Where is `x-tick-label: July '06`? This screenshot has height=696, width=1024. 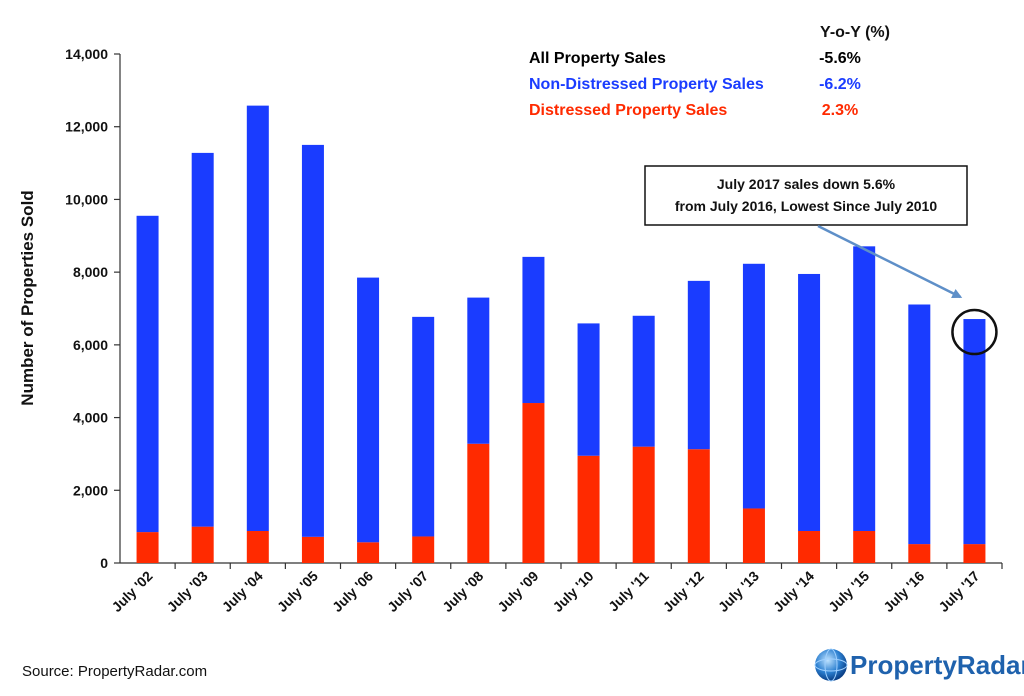 x-tick-label: July '06 is located at coordinates (352, 591).